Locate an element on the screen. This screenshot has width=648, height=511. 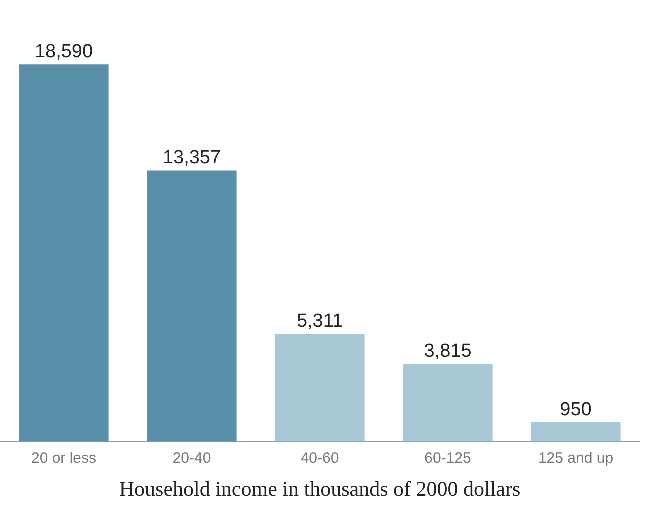
x-tick-label: 40-60 is located at coordinates (320, 458).